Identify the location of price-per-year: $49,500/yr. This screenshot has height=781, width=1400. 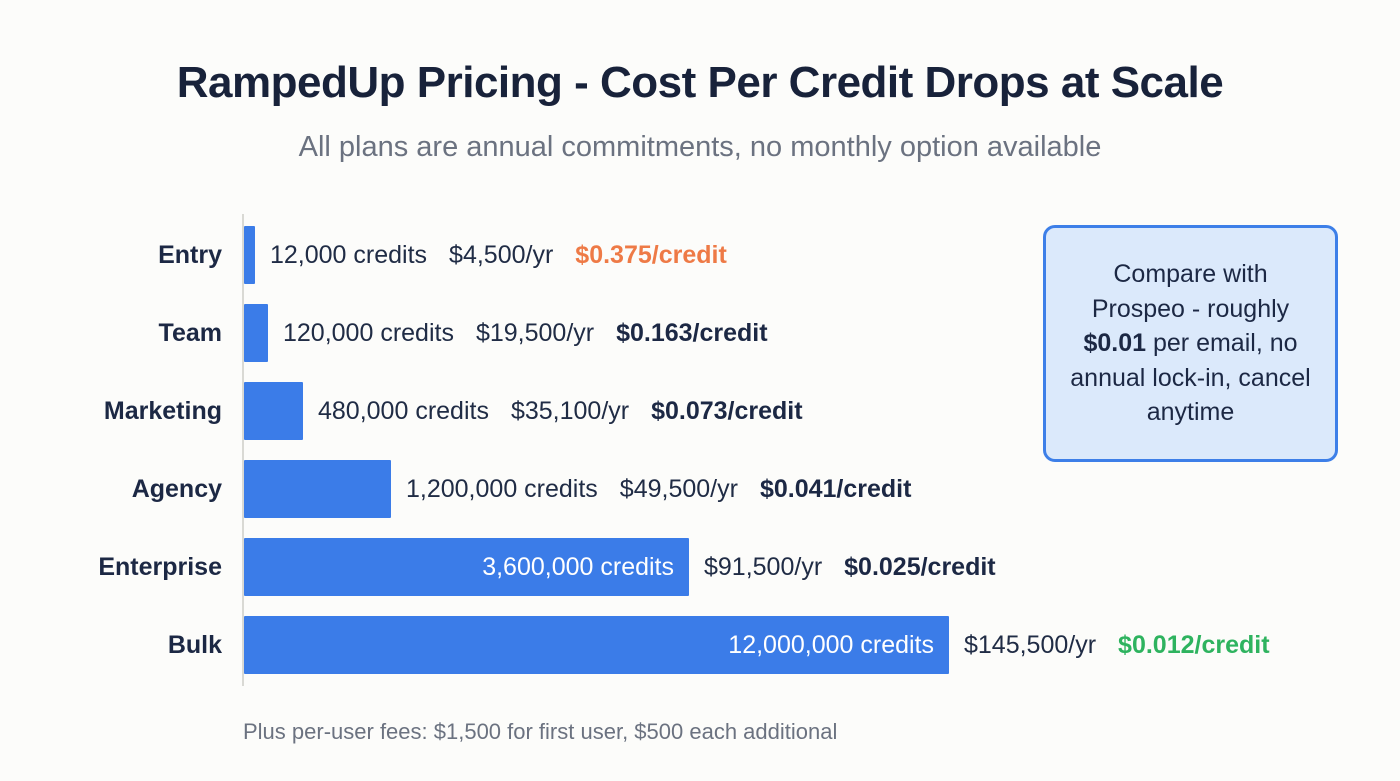
(678, 488).